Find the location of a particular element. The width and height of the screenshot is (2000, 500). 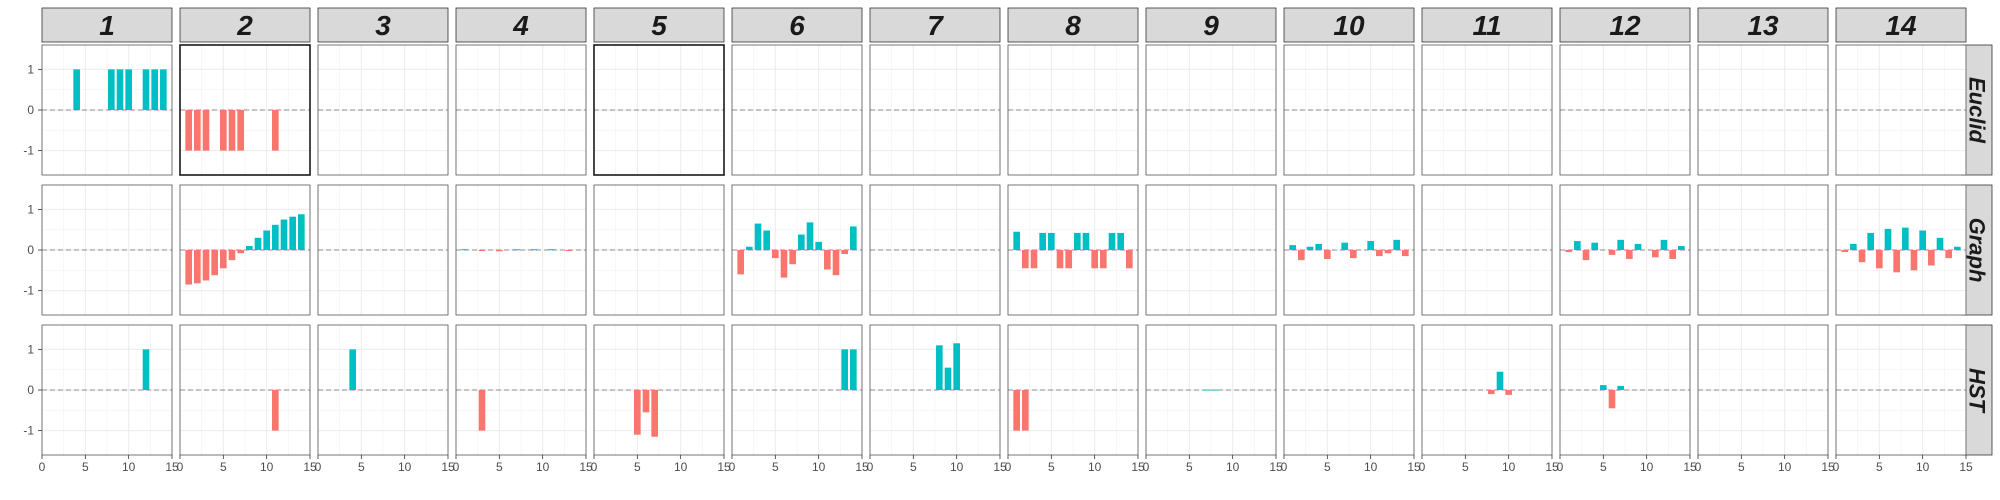

row-strip-label: HST is located at coordinates (1977, 391).